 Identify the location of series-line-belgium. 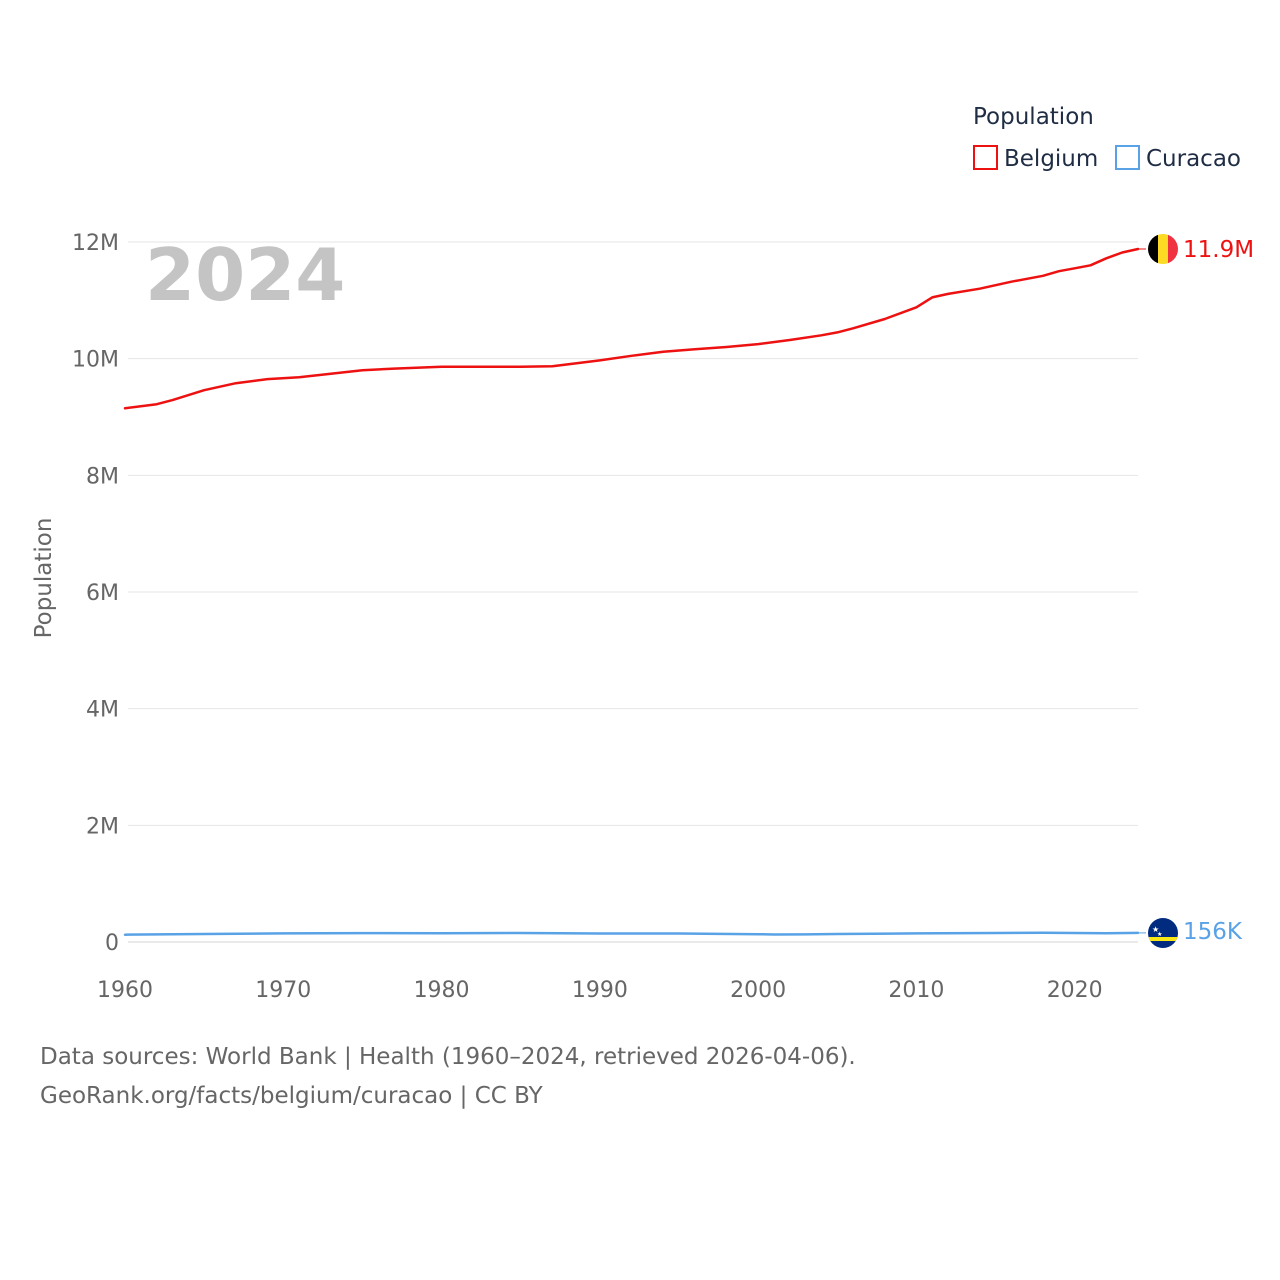
(631, 328).